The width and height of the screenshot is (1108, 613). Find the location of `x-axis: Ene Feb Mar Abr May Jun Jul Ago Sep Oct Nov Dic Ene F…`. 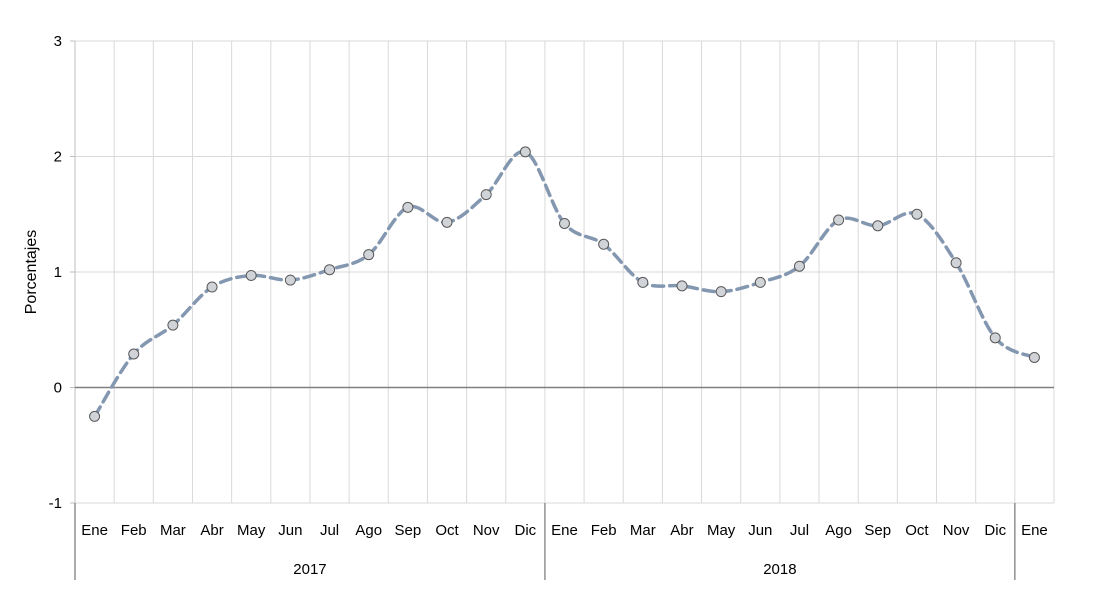

x-axis: Ene Feb Mar Abr May Jun Jul Ago Sep Oct Nov Dic Ene F… is located at coordinates (561, 541).